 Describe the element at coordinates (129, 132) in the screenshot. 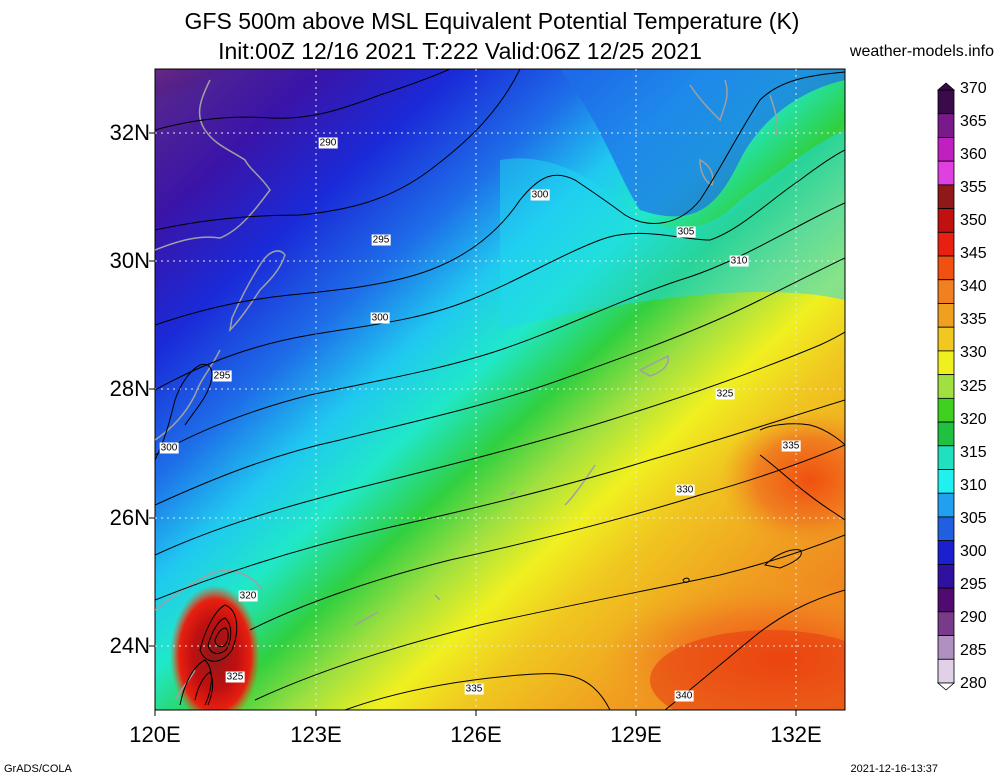

I see `y-tick-label: 32N` at that location.